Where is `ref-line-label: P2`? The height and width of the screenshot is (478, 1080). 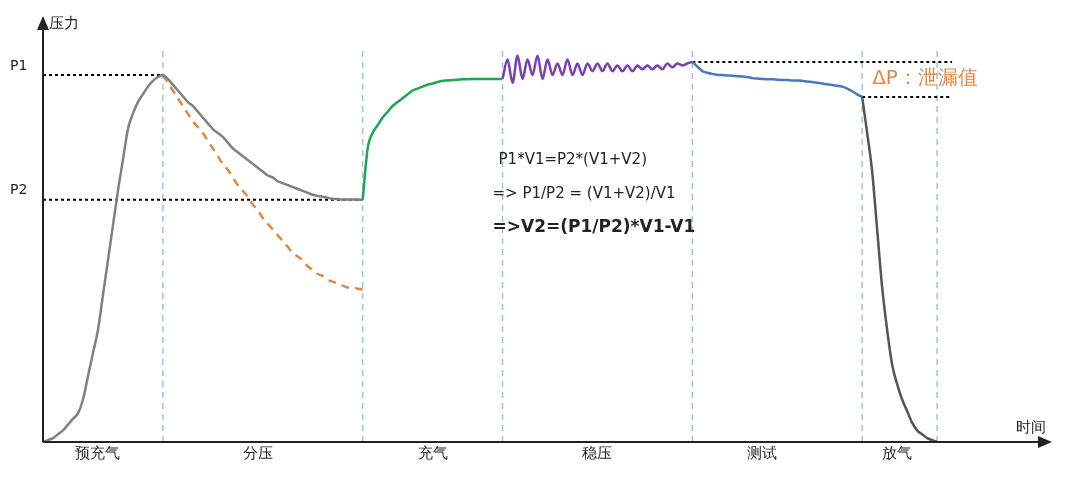
ref-line-label: P2 is located at coordinates (19, 189).